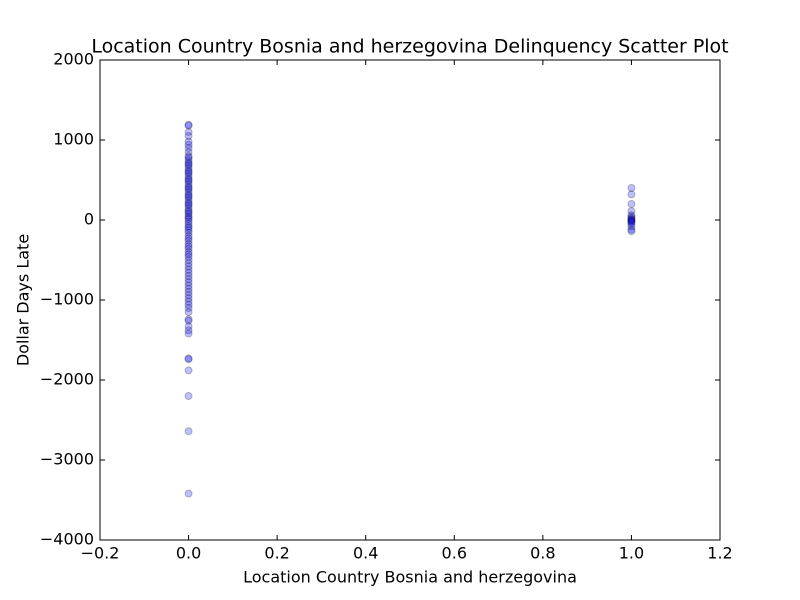 Image resolution: width=800 pixels, height=600 pixels. Describe the element at coordinates (73, 139) in the screenshot. I see `y-tick-label: 1000` at that location.